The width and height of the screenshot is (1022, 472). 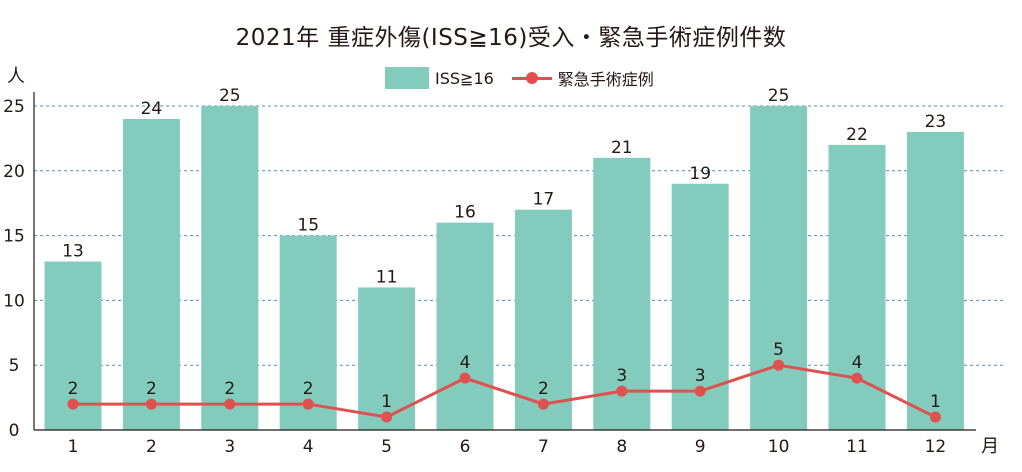 What do you see at coordinates (14, 237) in the screenshot?
I see `y-tick-label: 15` at bounding box center [14, 237].